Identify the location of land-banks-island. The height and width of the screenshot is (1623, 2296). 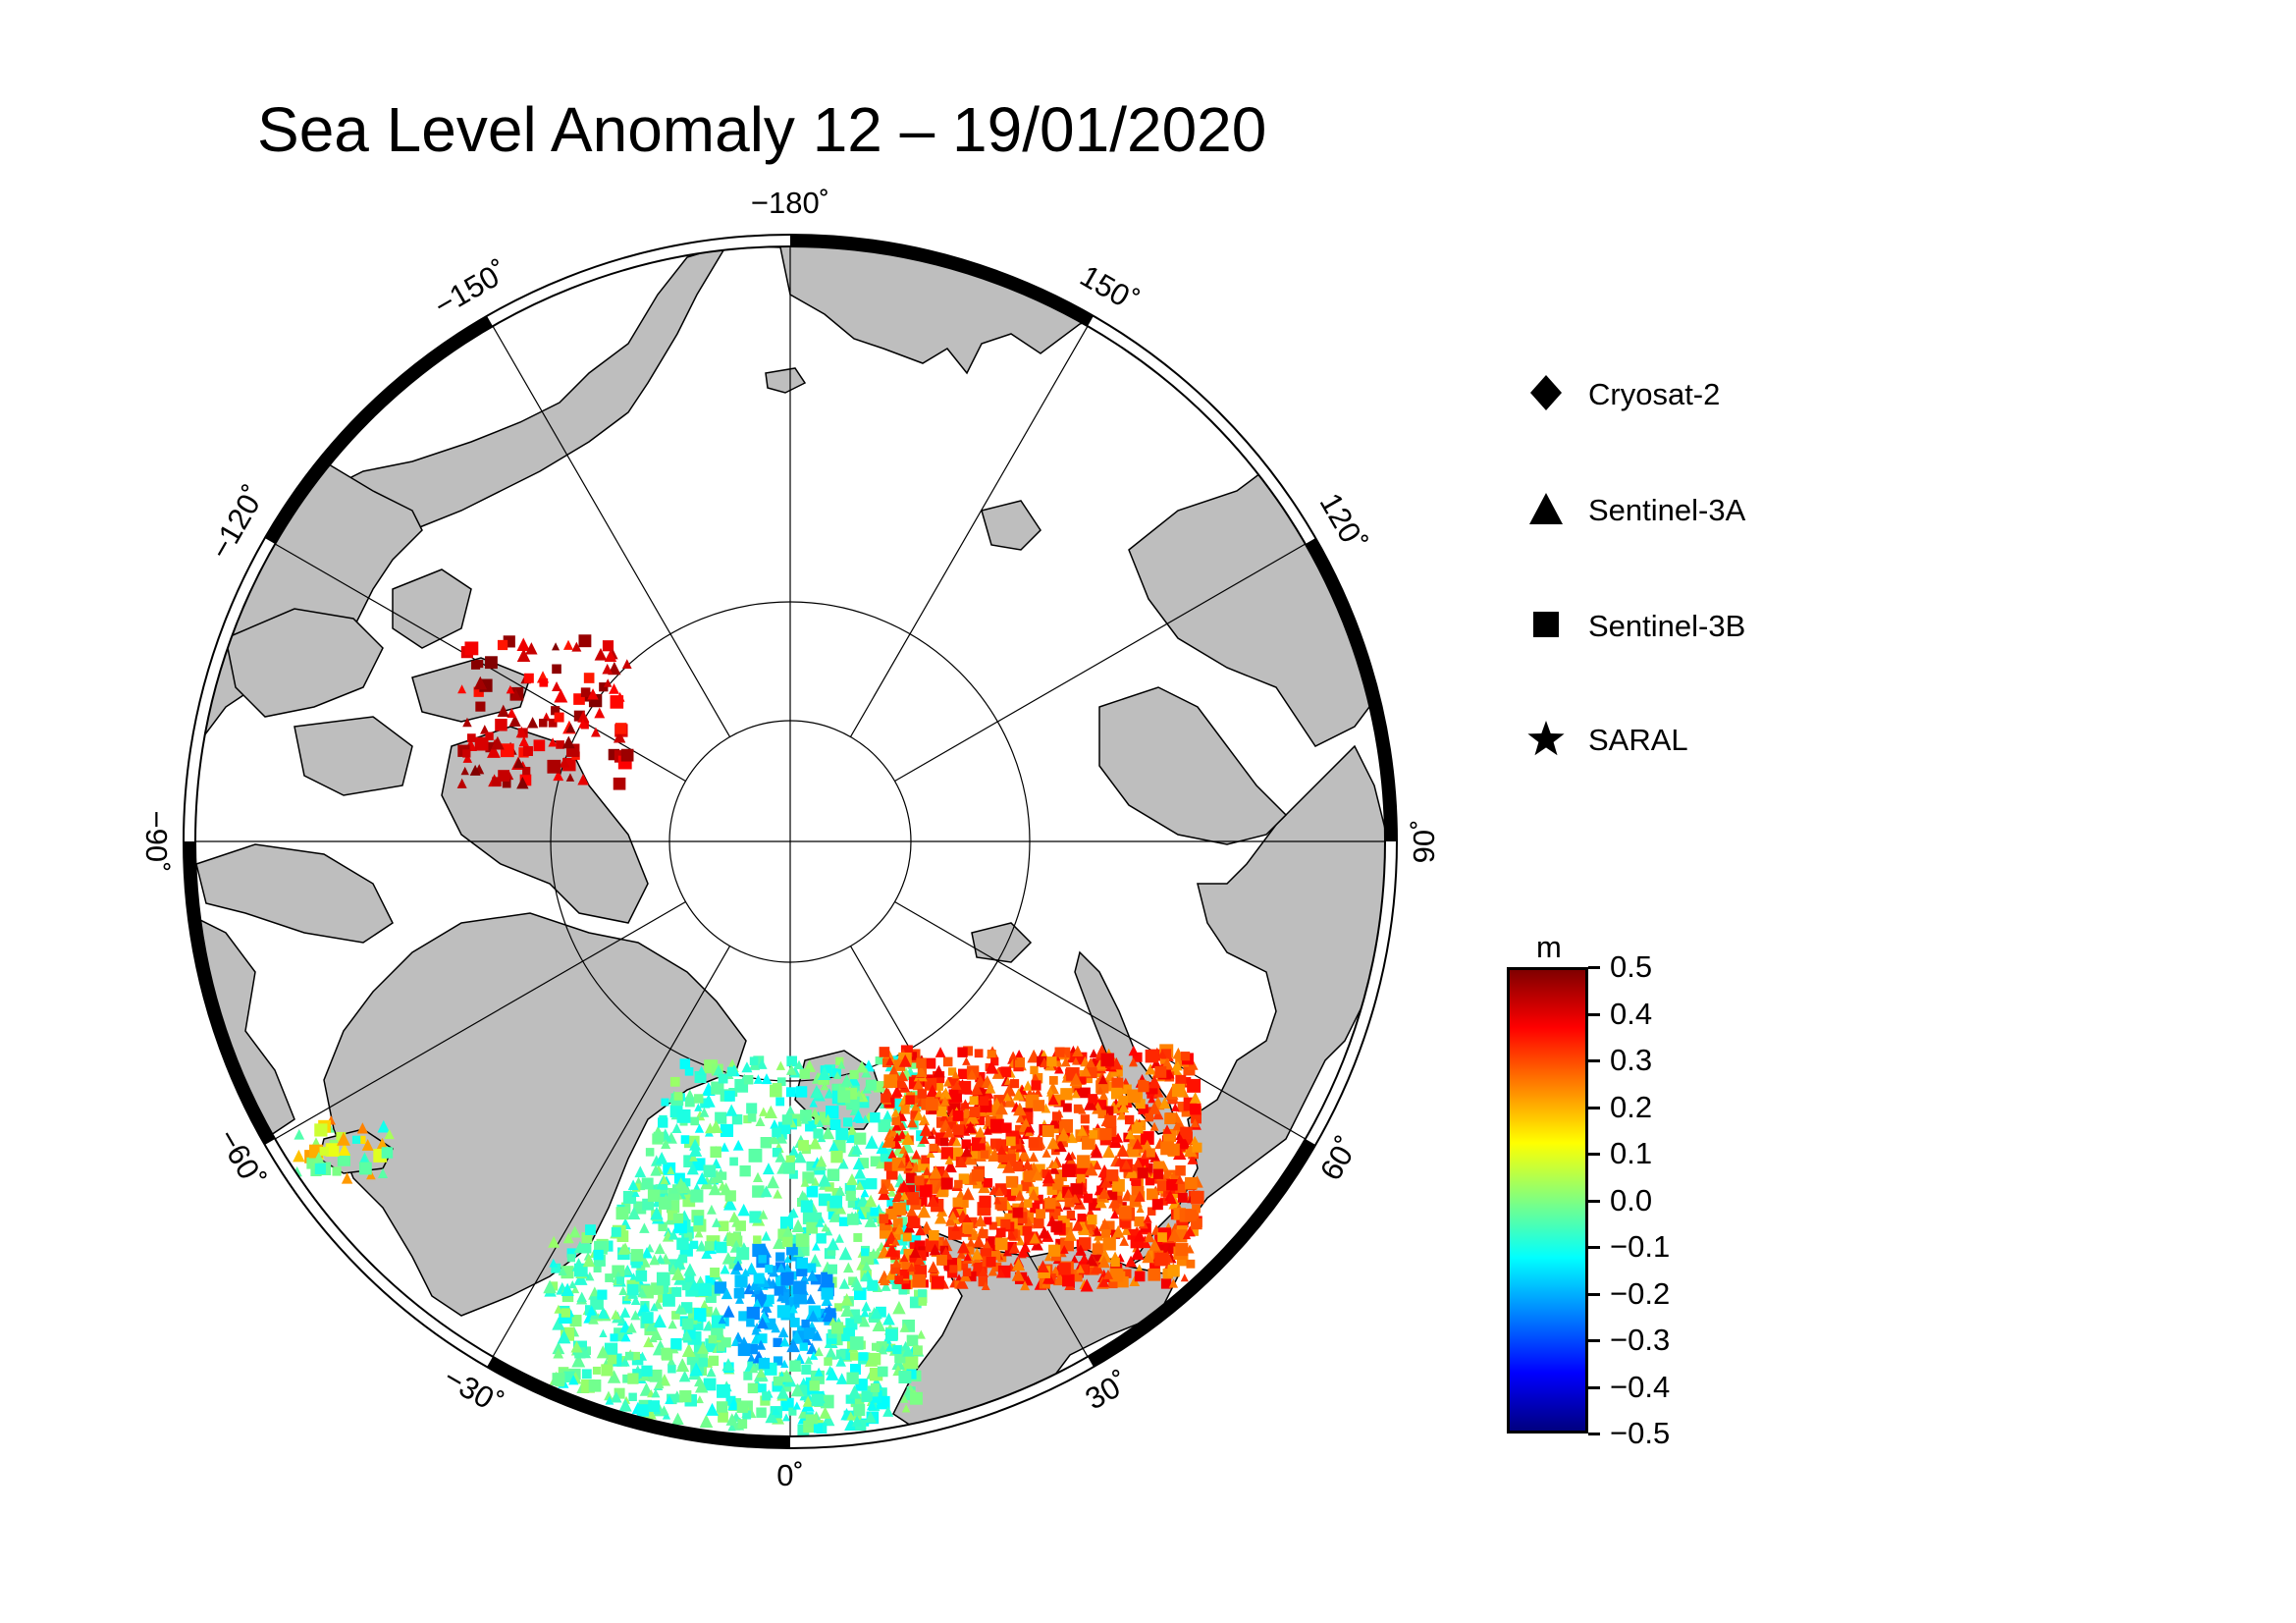
(432, 608).